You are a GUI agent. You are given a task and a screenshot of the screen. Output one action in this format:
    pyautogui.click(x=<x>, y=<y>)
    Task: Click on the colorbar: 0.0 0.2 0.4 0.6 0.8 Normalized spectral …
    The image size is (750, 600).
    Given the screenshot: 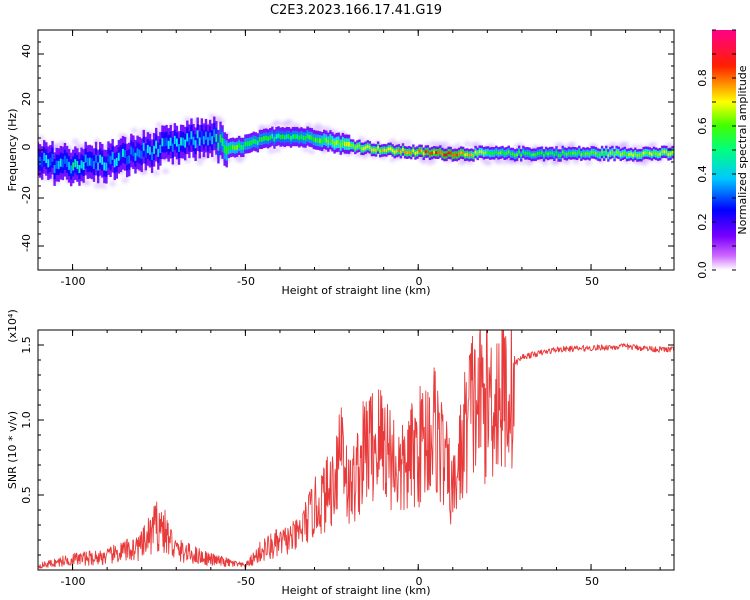 What is the action you would take?
    pyautogui.click(x=722, y=154)
    